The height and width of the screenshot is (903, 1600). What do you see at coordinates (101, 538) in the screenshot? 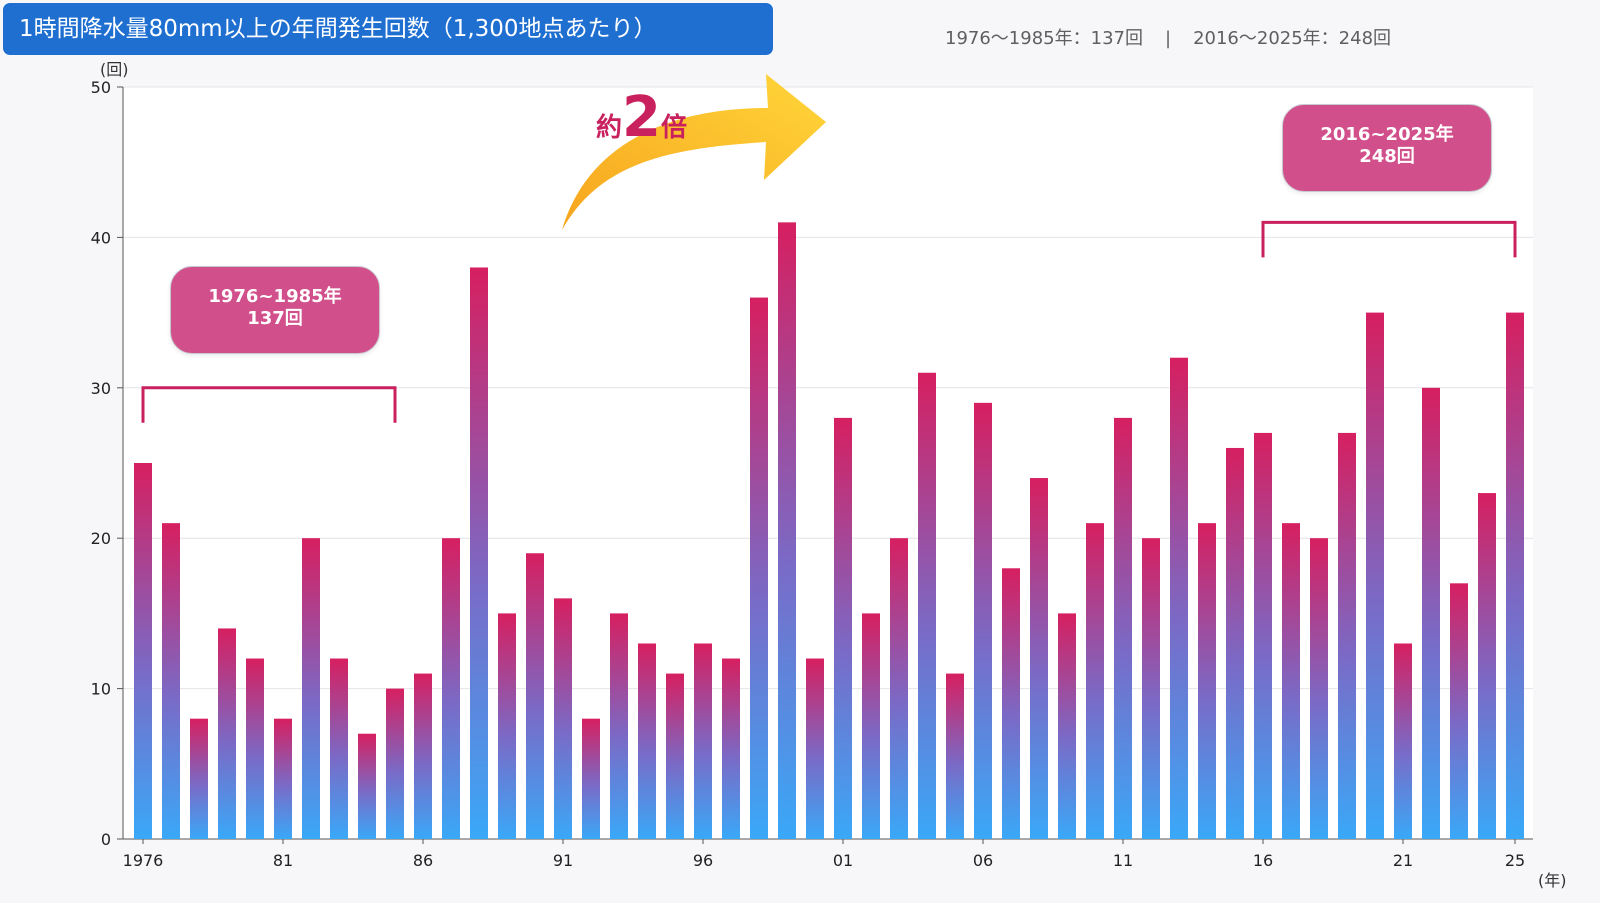
I see `y-tick-label: 20` at bounding box center [101, 538].